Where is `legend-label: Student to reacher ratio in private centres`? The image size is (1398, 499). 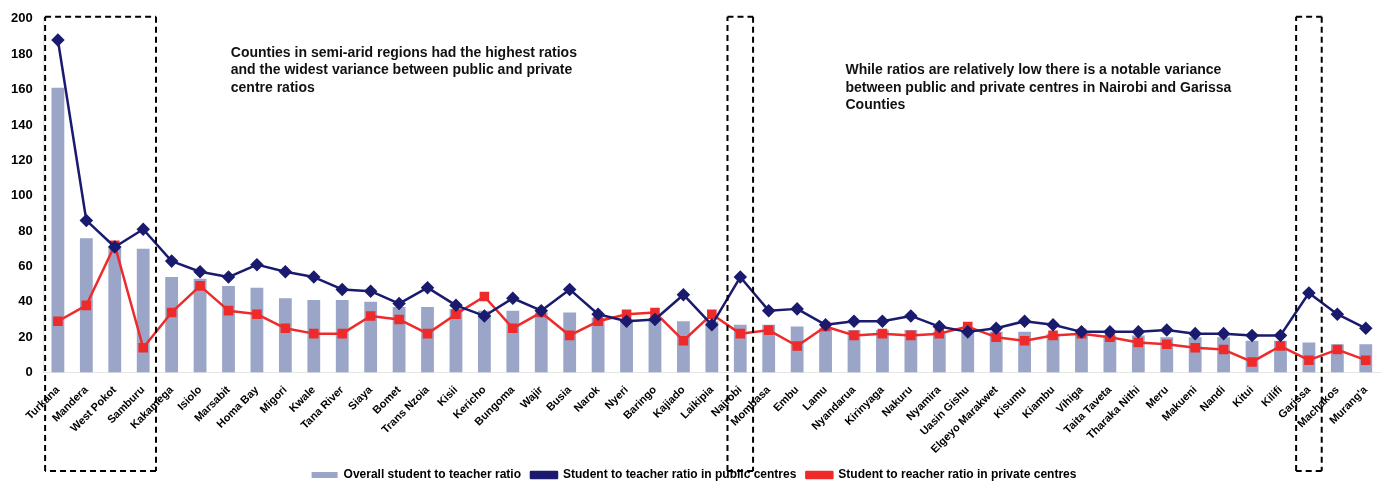
legend-label: Student to reacher ratio in private centres is located at coordinates (957, 474).